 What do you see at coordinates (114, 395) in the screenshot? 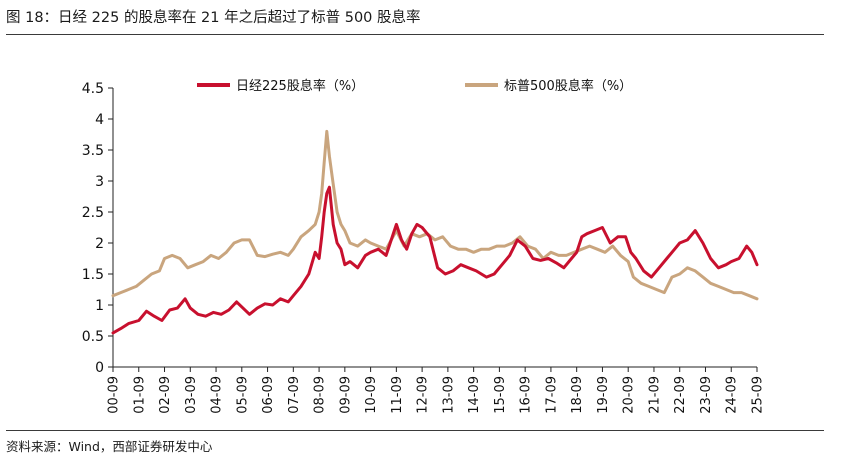
I see `x-tick-label: 00-09` at bounding box center [114, 395].